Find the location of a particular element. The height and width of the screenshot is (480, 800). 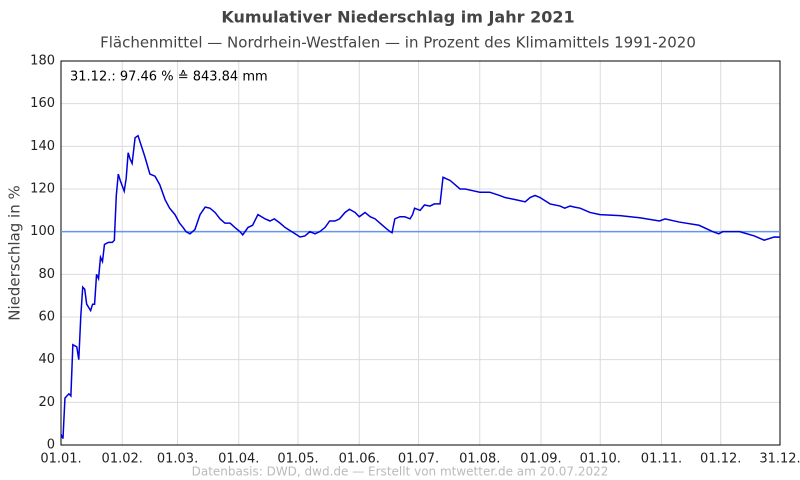

x-tick-label: 01.08. is located at coordinates (479, 459).